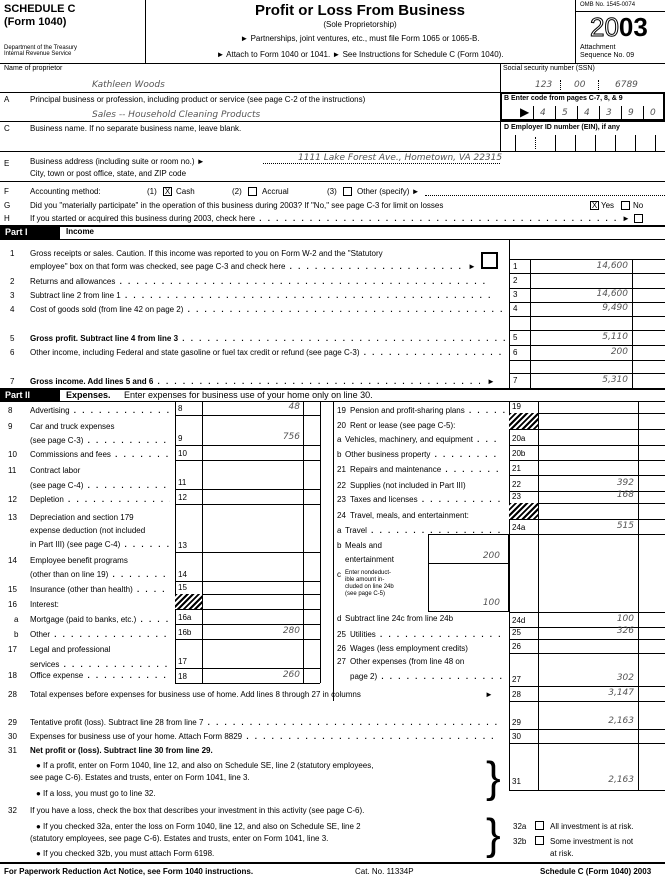 This screenshot has width=665, height=880. Describe the element at coordinates (615, 380) in the screenshot. I see `line-7-amount: 5,310` at that location.